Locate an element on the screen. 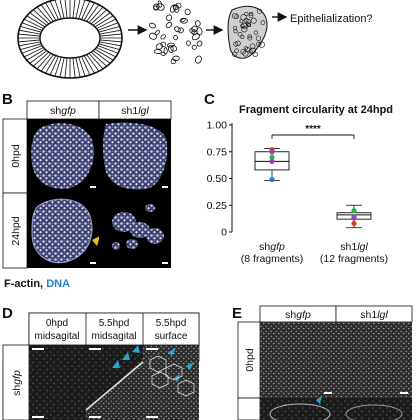  y-tick-label: 0.50 is located at coordinates (217, 179).